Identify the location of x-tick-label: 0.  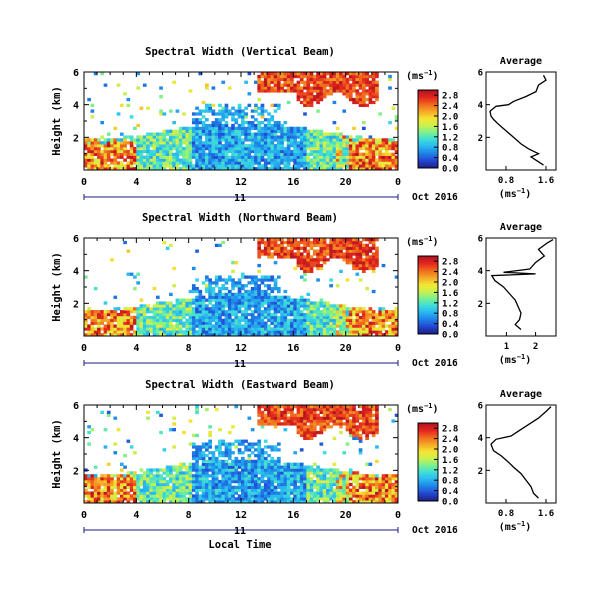
(84, 348).